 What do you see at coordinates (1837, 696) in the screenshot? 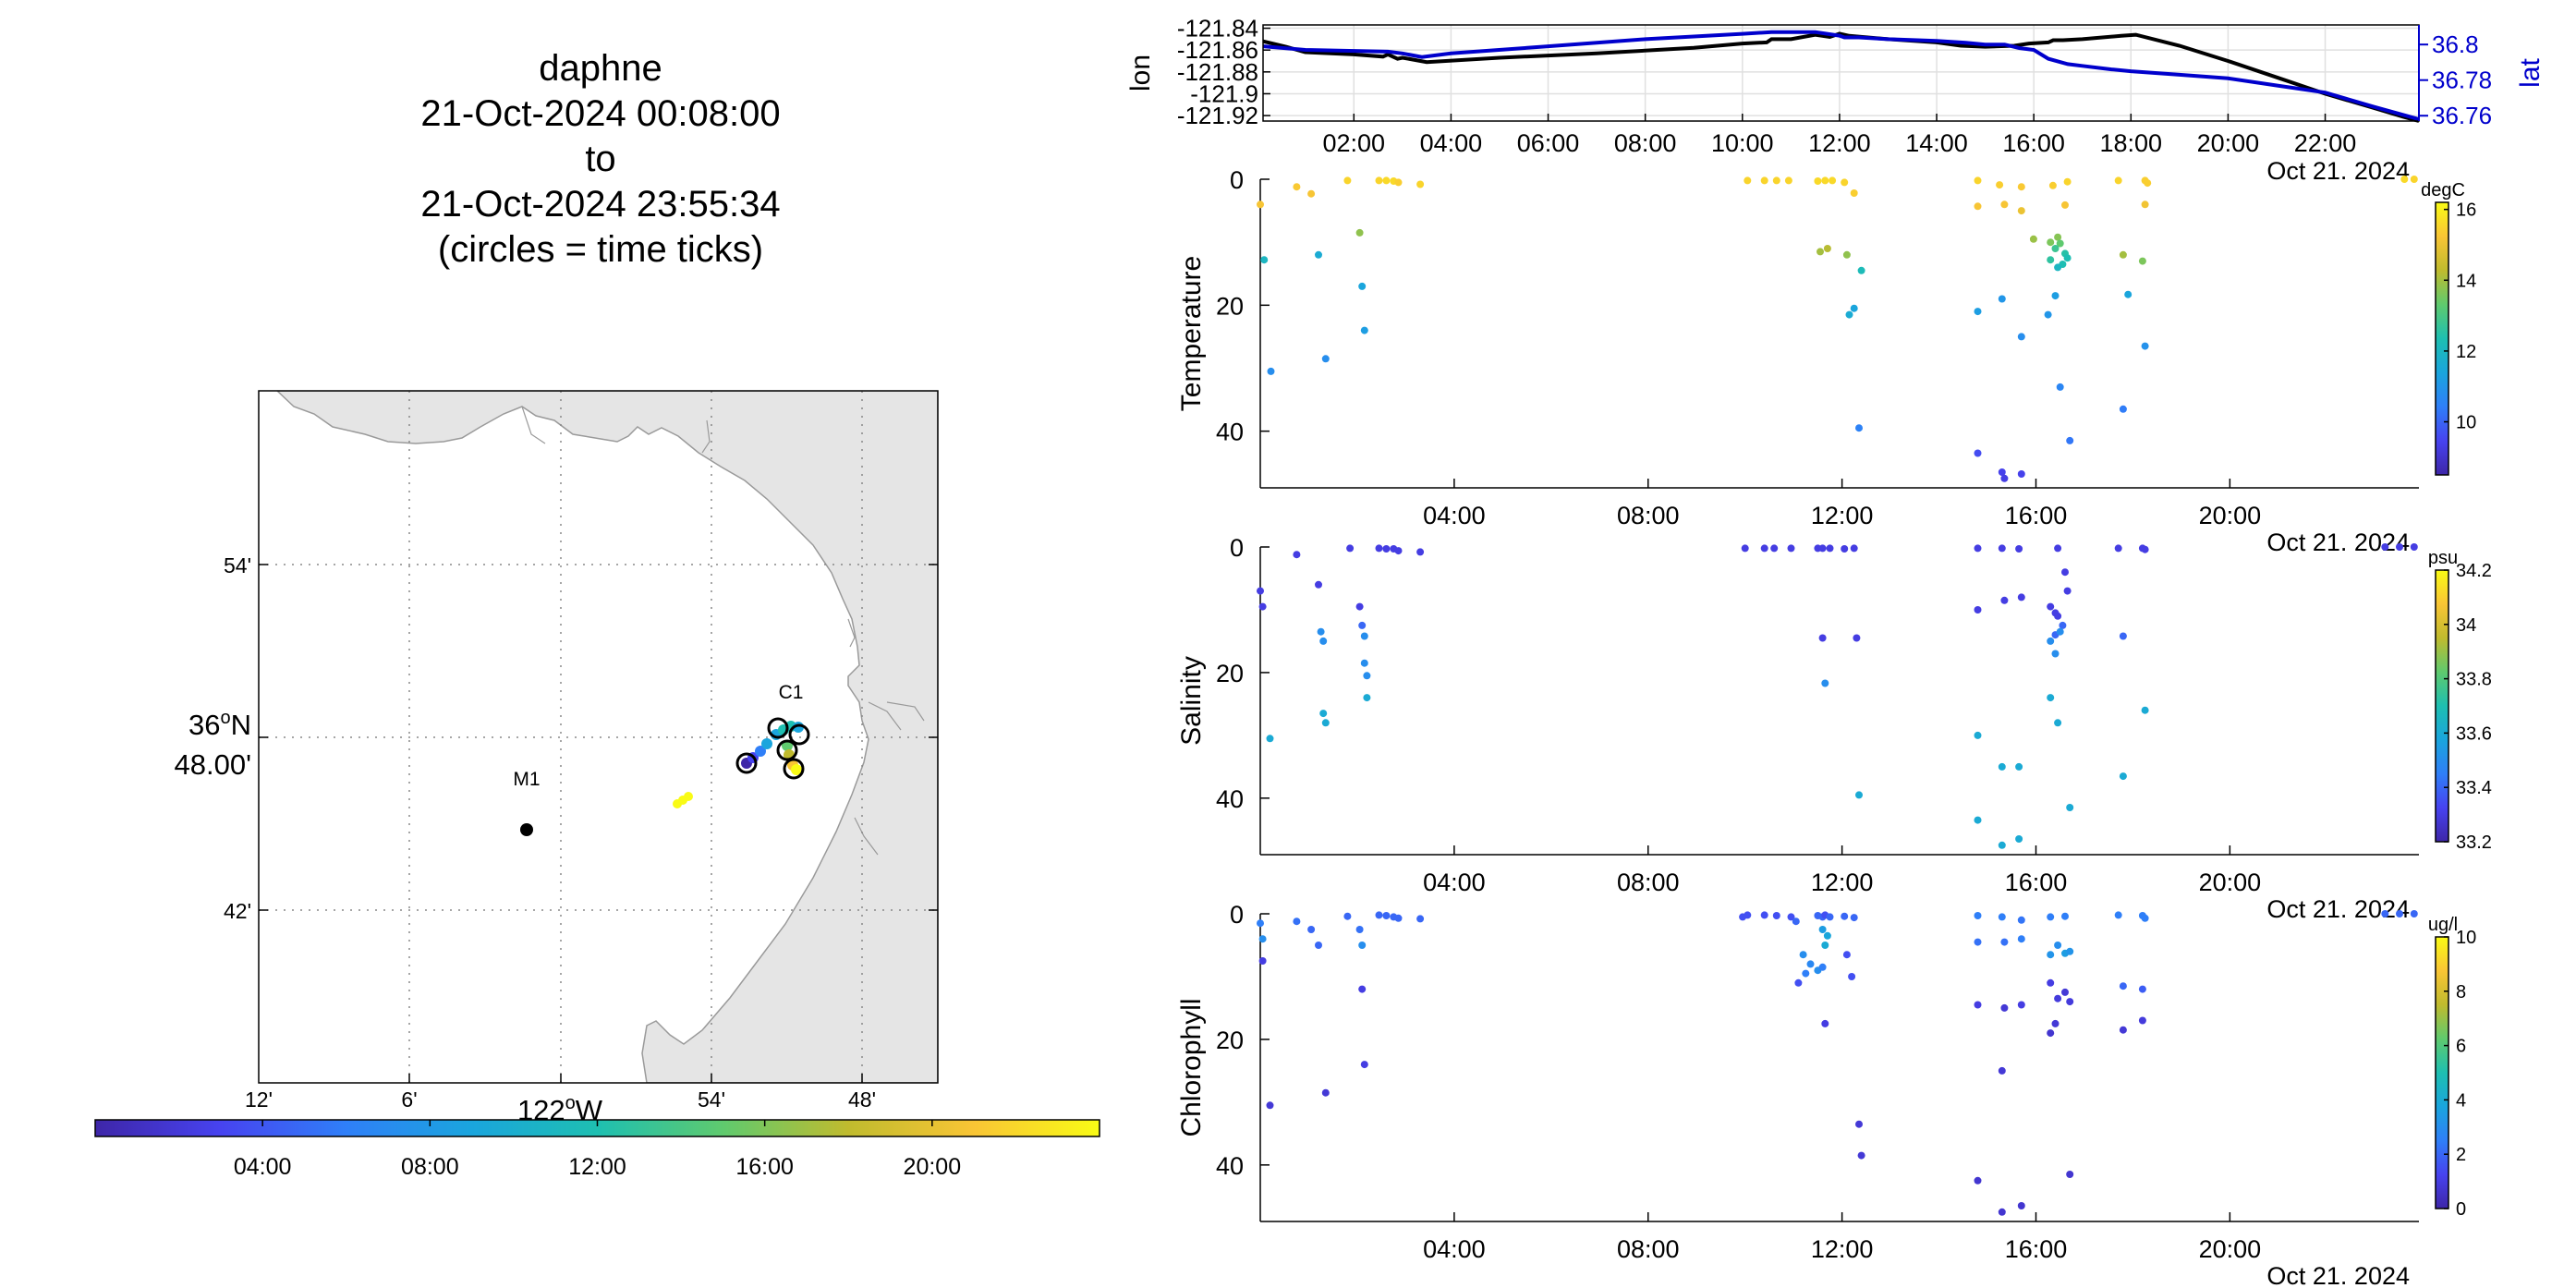
I see `salinity-points` at bounding box center [1837, 696].